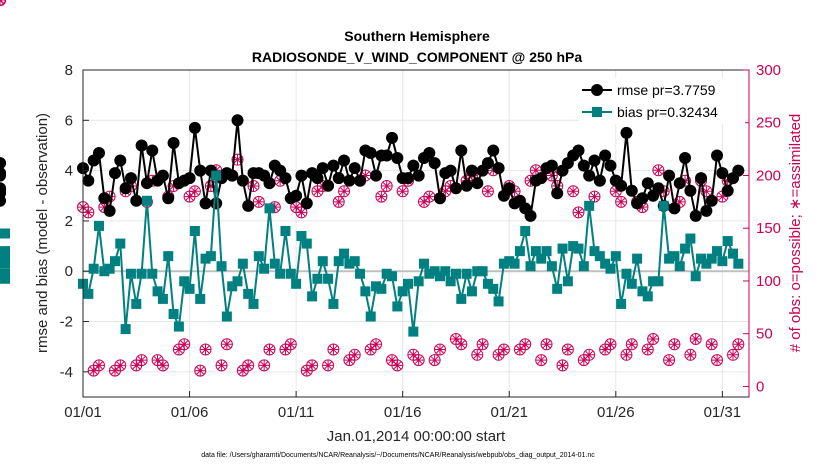  What do you see at coordinates (768, 175) in the screenshot?
I see `y2-tick-label: 200` at bounding box center [768, 175].